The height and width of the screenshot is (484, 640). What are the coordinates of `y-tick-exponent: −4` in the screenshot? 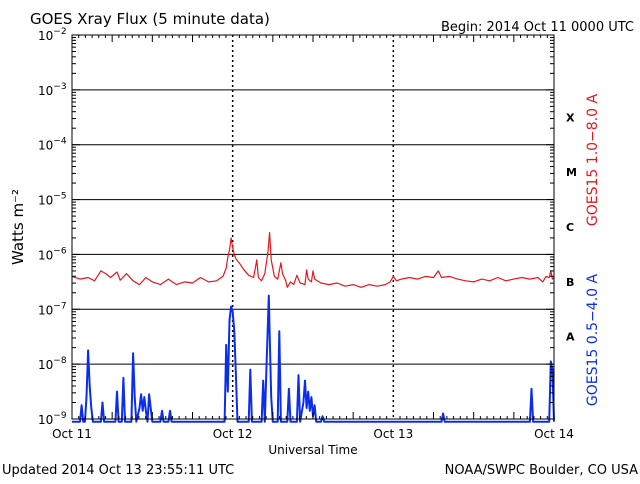 It's located at (60, 142).